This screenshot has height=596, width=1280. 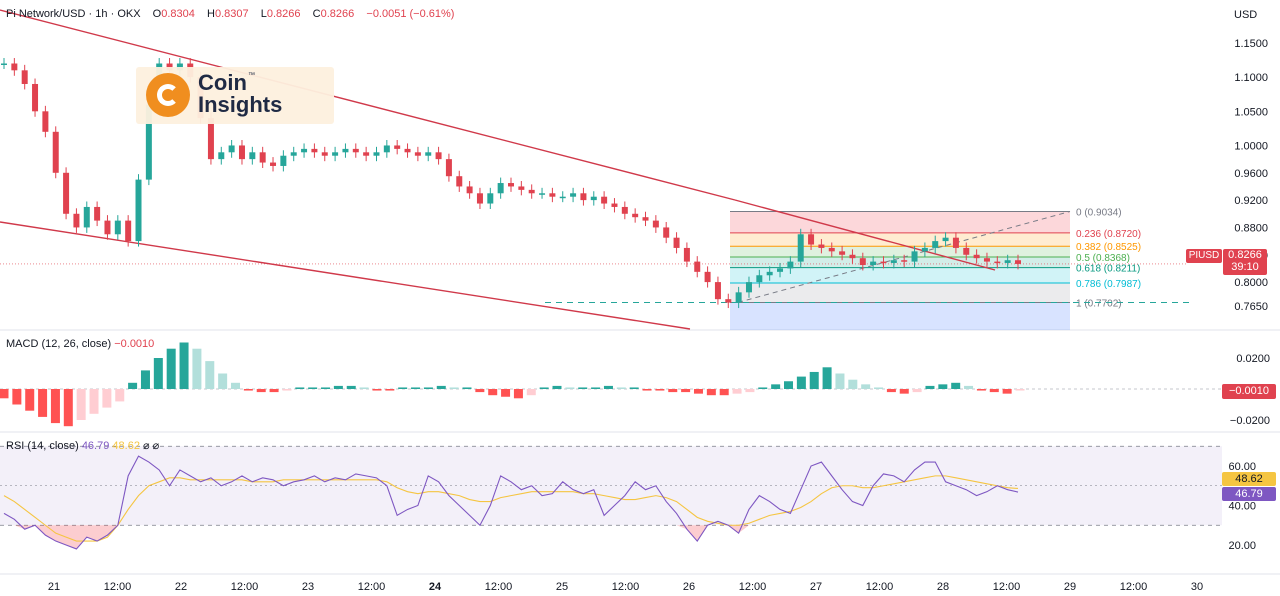 What do you see at coordinates (54, 587) in the screenshot?
I see `x-tick-label: 21` at bounding box center [54, 587].